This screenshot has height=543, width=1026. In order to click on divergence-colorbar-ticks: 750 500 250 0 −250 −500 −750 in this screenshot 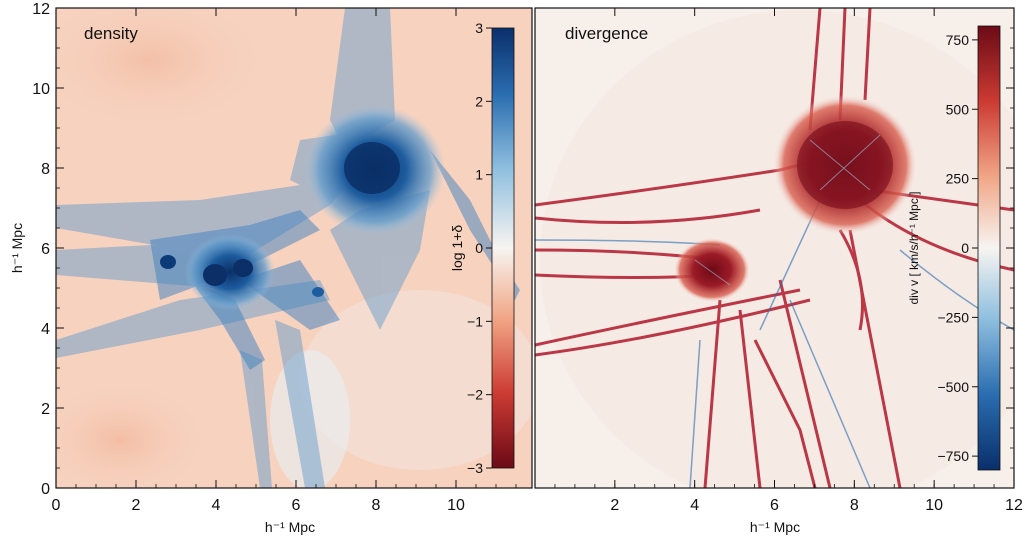, I will do `click(957, 248)`.